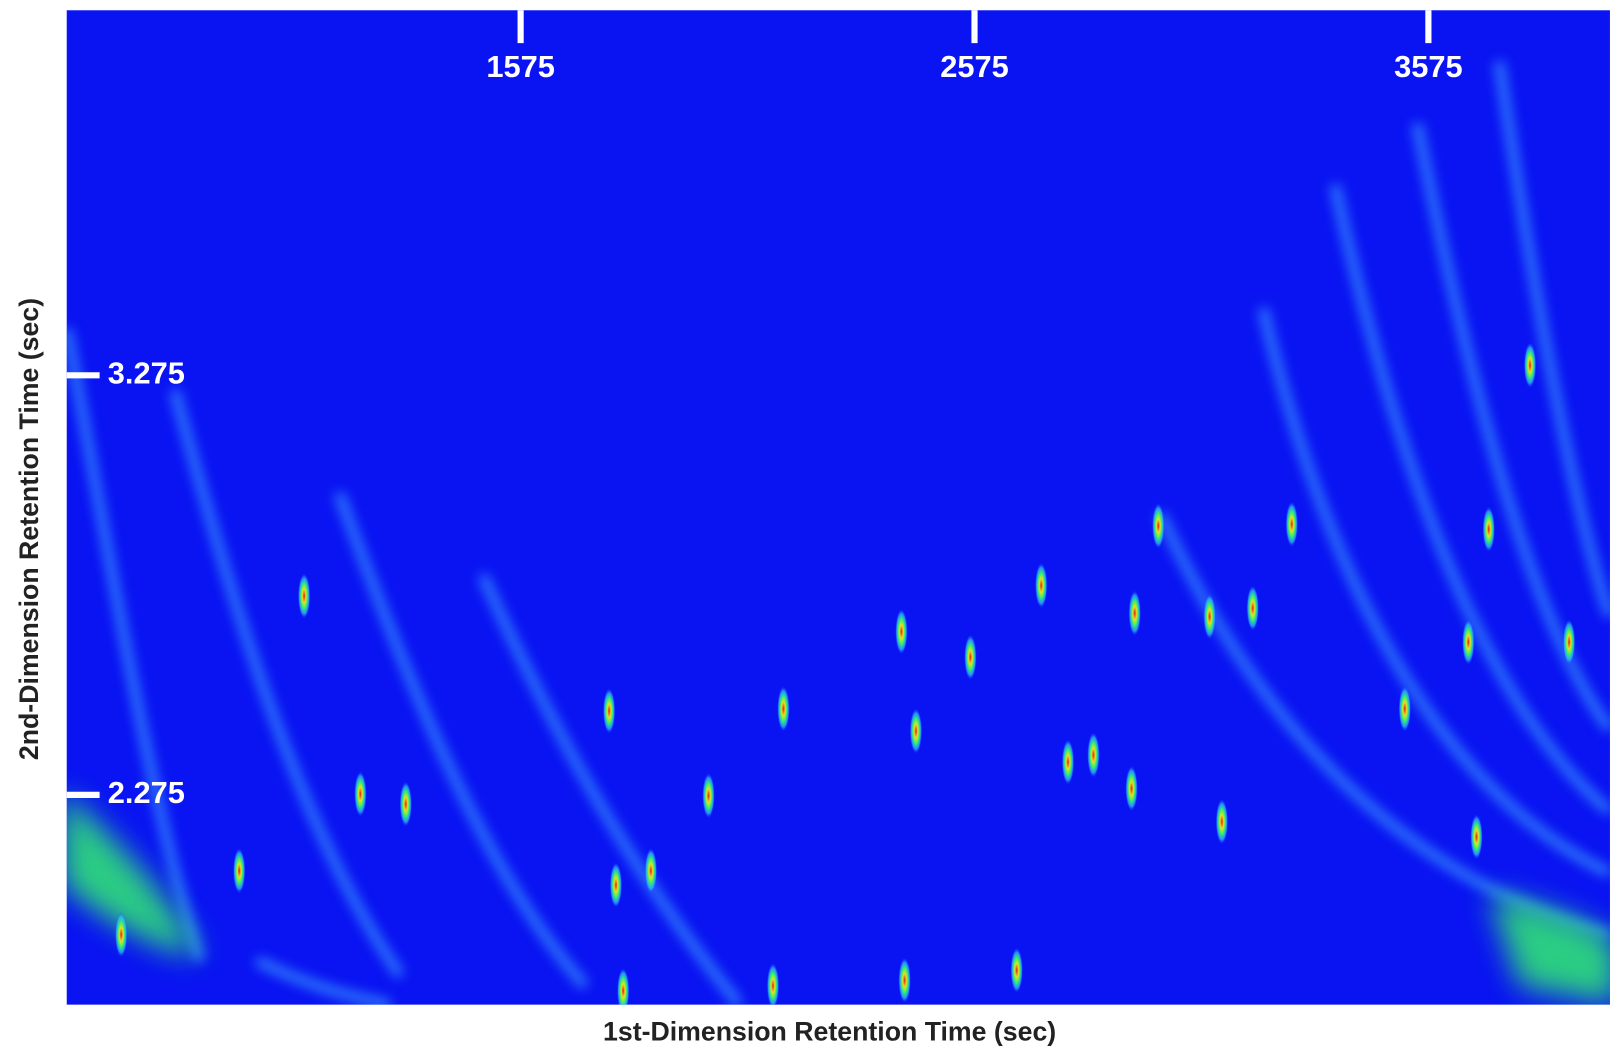  What do you see at coordinates (1428, 66) in the screenshot?
I see `x-tick-label: 3575` at bounding box center [1428, 66].